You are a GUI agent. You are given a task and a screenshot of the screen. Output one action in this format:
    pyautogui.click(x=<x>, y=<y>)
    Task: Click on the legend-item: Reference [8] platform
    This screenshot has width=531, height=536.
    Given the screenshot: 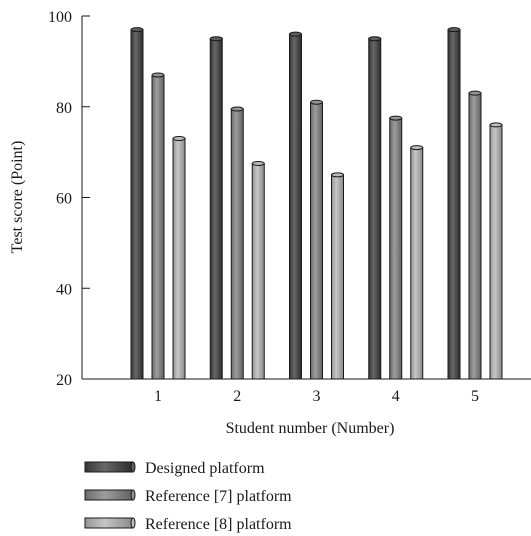 What is the action you would take?
    pyautogui.click(x=188, y=524)
    